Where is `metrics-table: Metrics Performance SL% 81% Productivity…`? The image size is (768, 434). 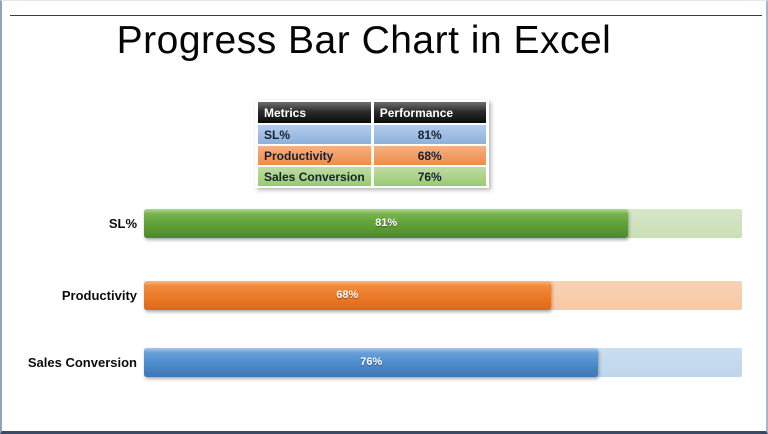 metrics-table: Metrics Performance SL% 81% Productivity… is located at coordinates (372, 144).